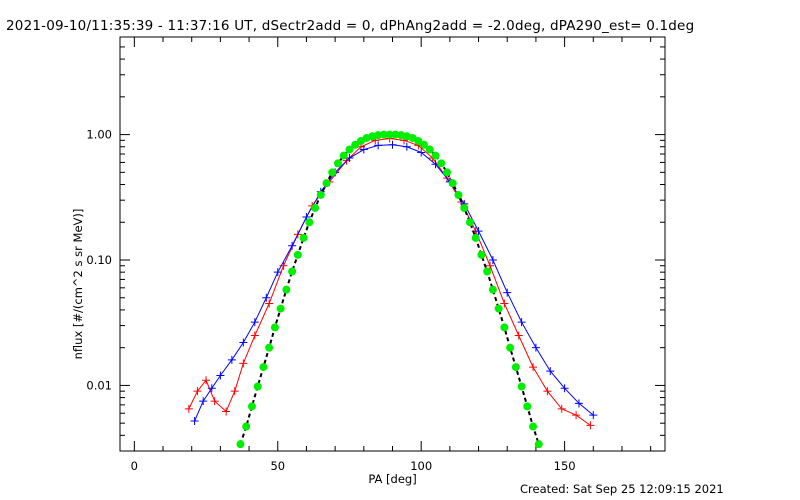 This screenshot has width=800, height=500. I want to click on y-tick-label: 1.00, so click(99, 135).